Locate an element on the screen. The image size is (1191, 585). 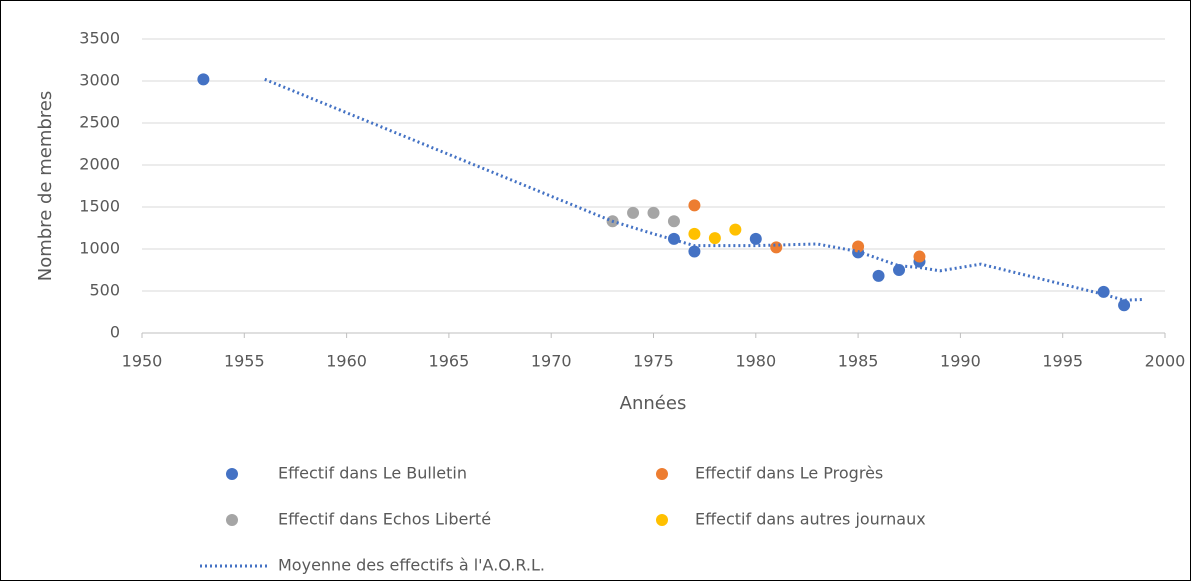
y-tick-label: 1000 is located at coordinates (99, 248).